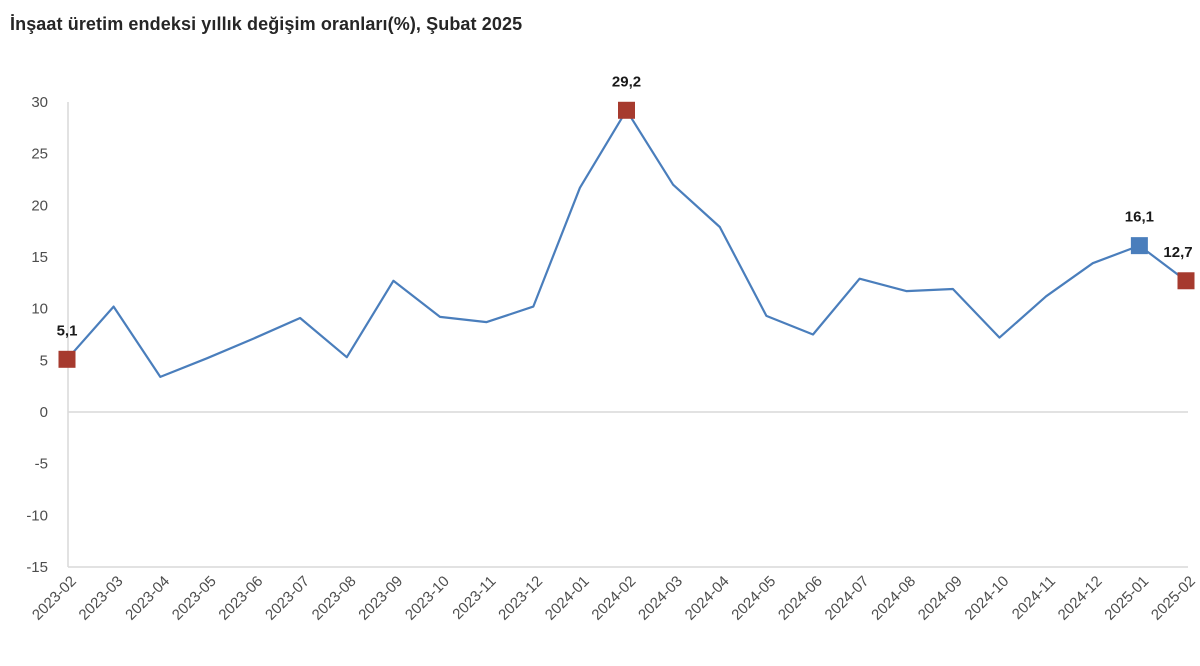  What do you see at coordinates (660, 598) in the screenshot?
I see `x-tick-label: 2024-03` at bounding box center [660, 598].